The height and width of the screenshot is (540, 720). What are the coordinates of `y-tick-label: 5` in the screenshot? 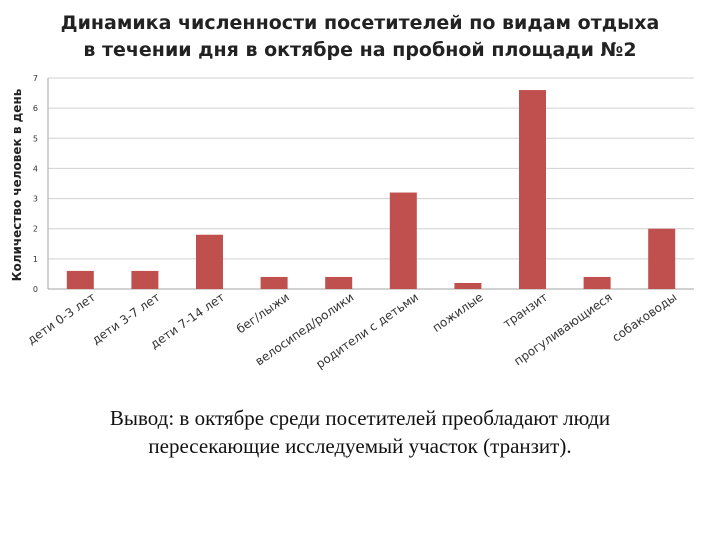 It's located at (35, 138).